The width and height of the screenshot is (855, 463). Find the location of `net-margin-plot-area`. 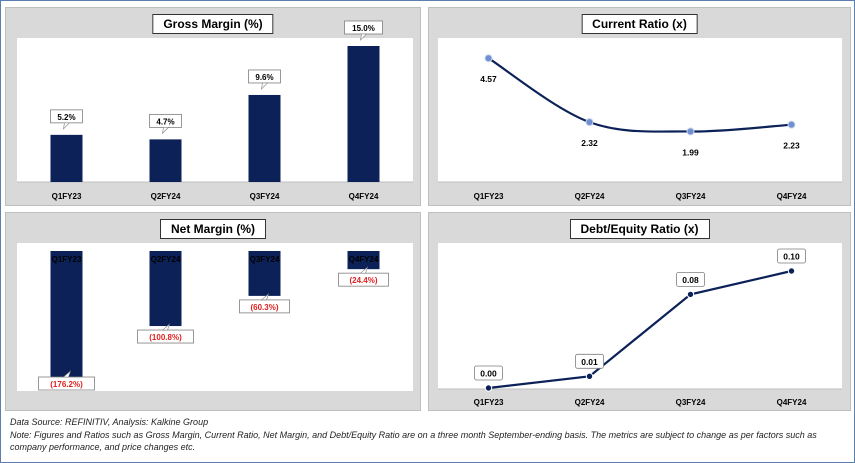

net-margin-plot-area is located at coordinates (215, 317).